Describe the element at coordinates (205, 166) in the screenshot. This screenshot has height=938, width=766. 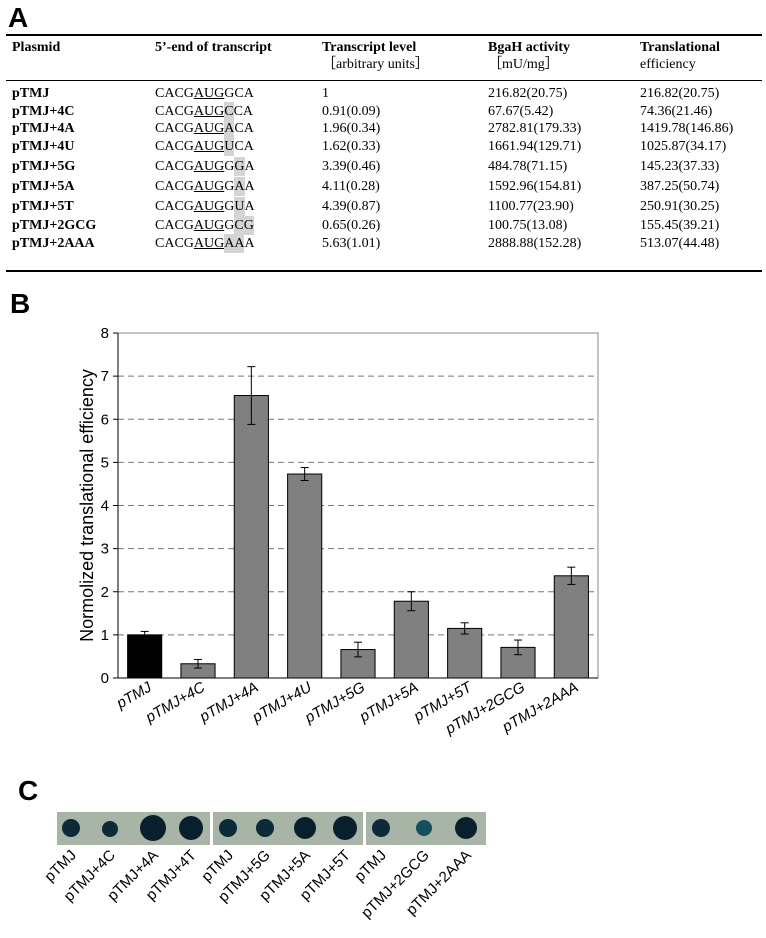
I see `sequence-cell: CACGAUGGGA` at that location.